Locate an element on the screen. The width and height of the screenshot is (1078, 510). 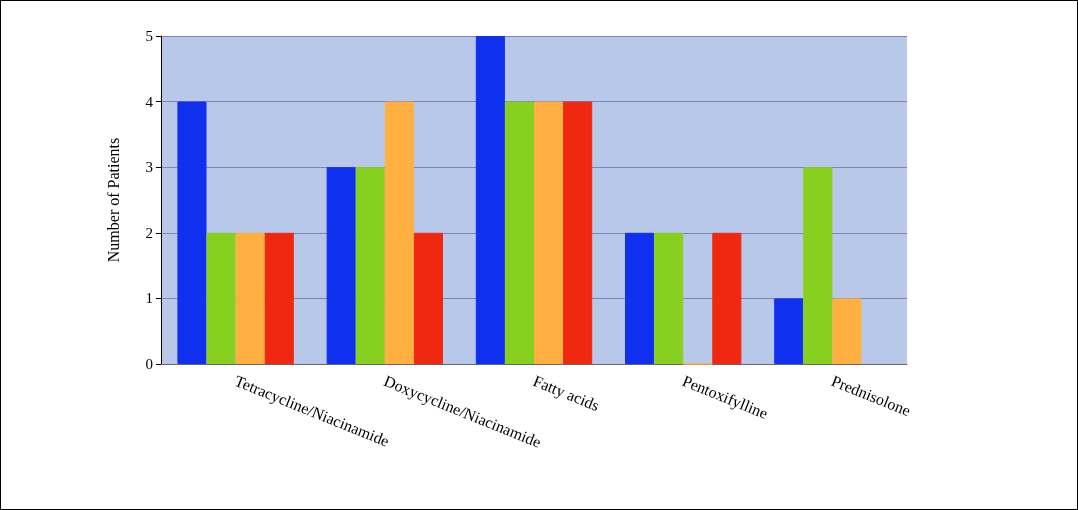
y-tick-label: 0 is located at coordinates (149, 364).